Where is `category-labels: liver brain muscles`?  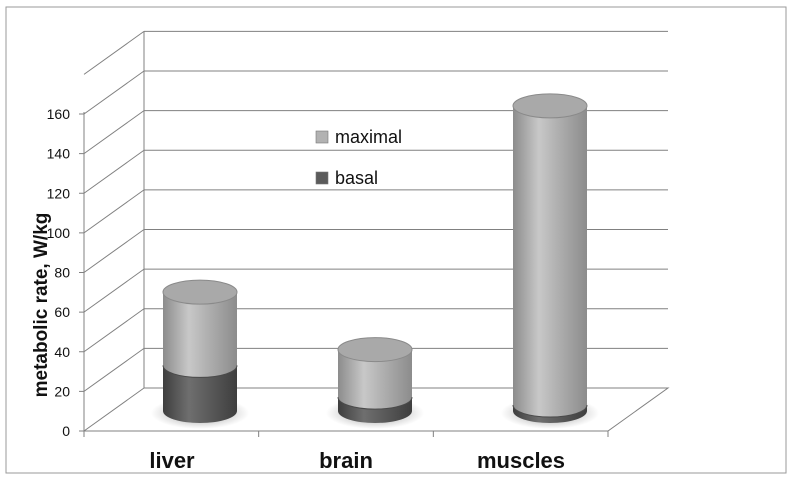
category-labels: liver brain muscles is located at coordinates (357, 460).